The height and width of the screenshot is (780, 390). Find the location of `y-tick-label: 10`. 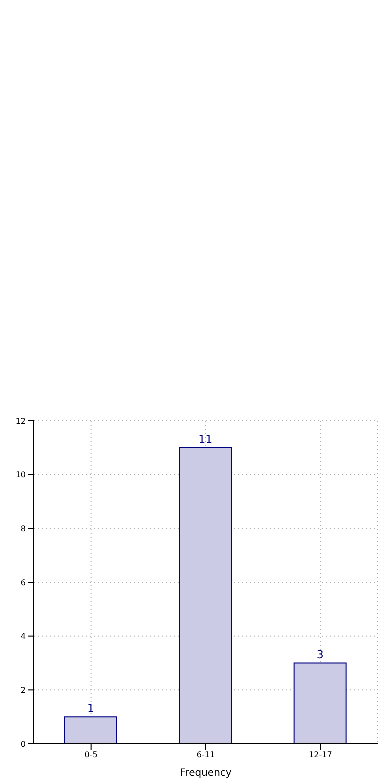

y-tick-label: 10 is located at coordinates (21, 475).